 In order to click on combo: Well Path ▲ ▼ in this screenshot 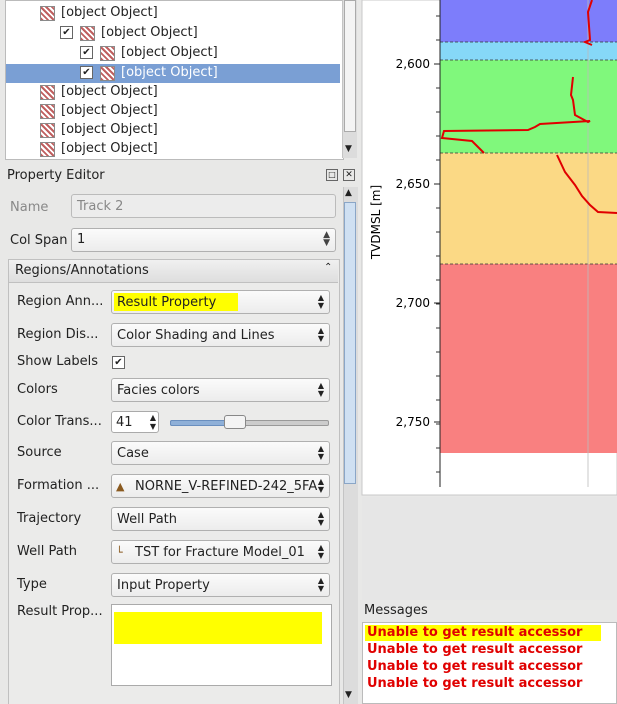, I will do `click(220, 519)`.